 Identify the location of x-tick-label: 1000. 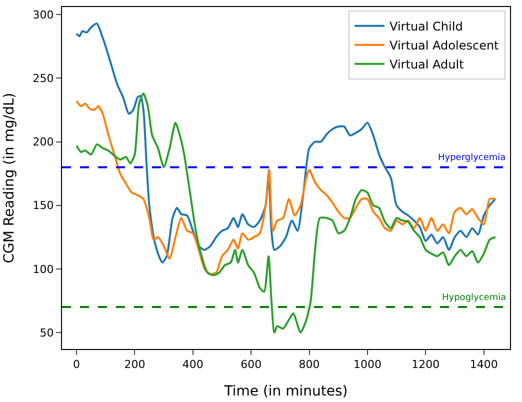
(367, 365).